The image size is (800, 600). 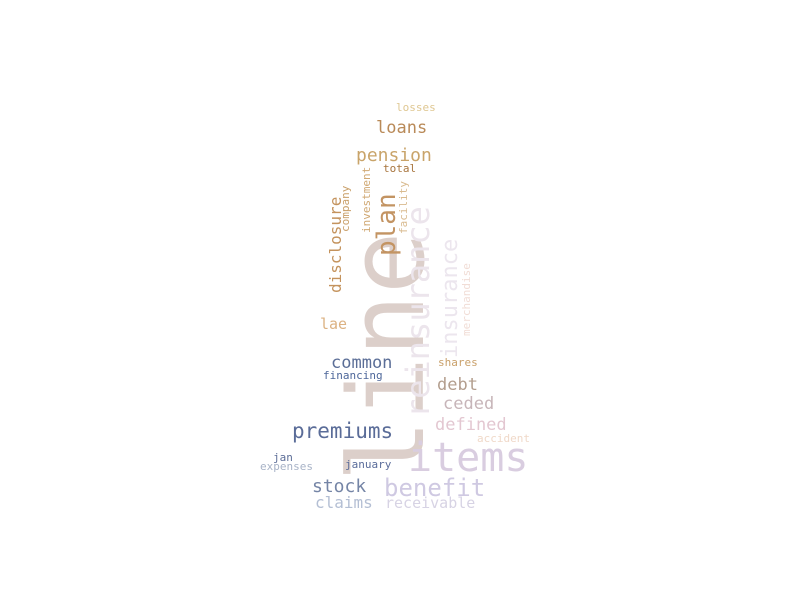 What do you see at coordinates (435, 488) in the screenshot?
I see `word-benefit: benefit` at bounding box center [435, 488].